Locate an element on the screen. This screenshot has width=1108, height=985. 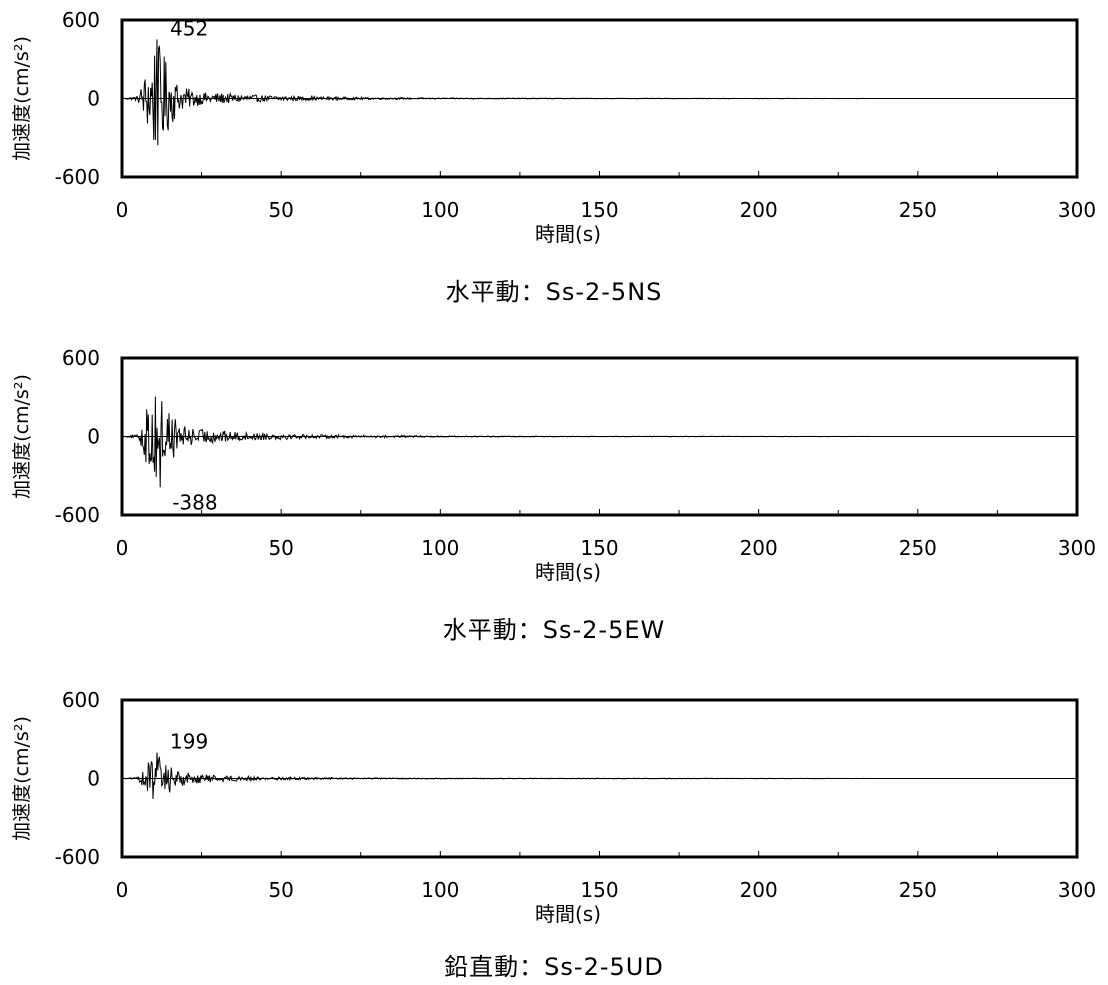
chart-caption: 水平動：Ss-2-5NS is located at coordinates (554, 292).